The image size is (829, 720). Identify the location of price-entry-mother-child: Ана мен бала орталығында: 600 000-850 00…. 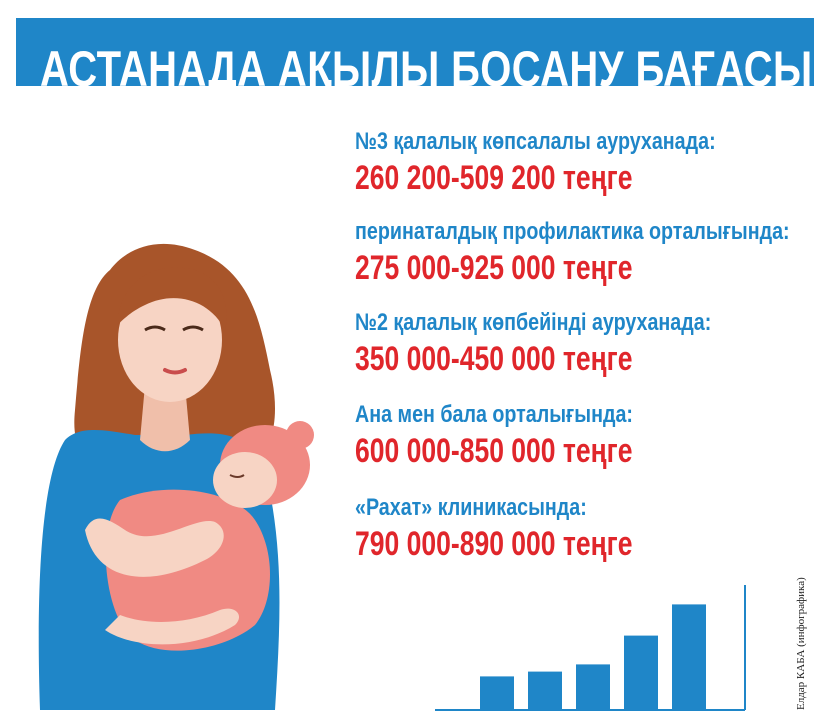
(533, 435).